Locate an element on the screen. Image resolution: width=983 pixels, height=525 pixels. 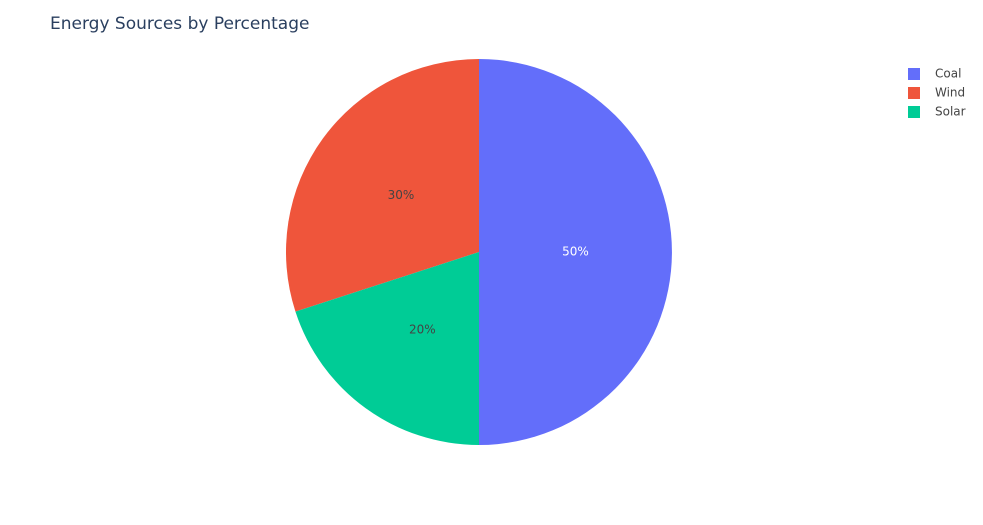
slice-label: 50% is located at coordinates (575, 252).